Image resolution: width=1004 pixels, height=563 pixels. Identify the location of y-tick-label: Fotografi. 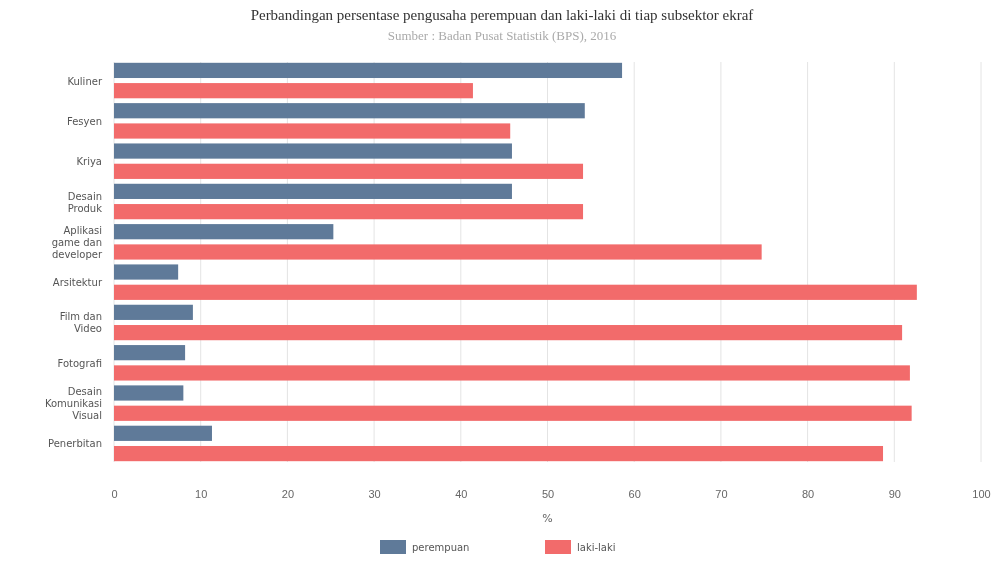
(79, 363).